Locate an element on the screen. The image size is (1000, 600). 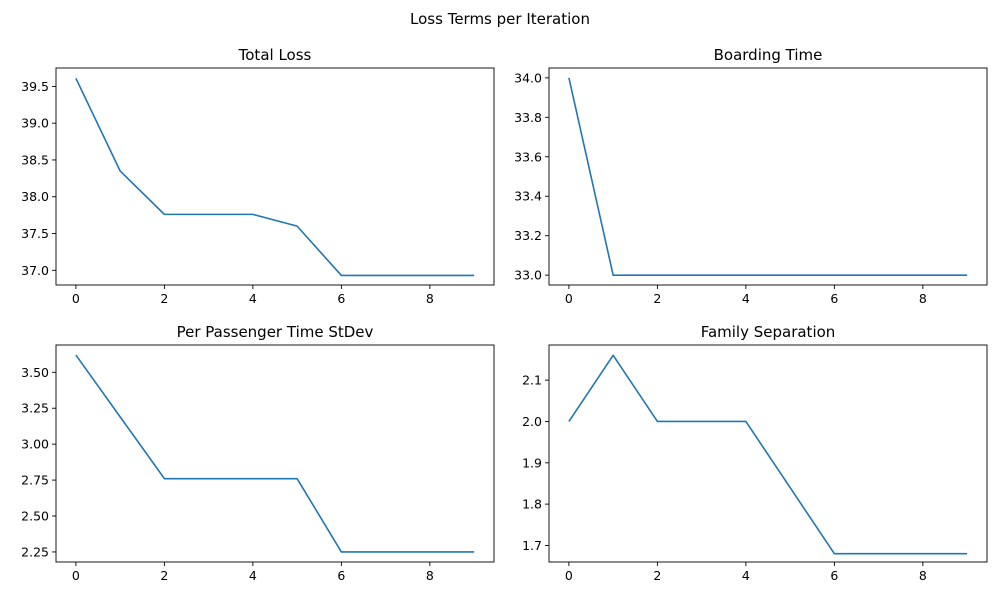
y-tick-label: 33.0 is located at coordinates (528, 275).